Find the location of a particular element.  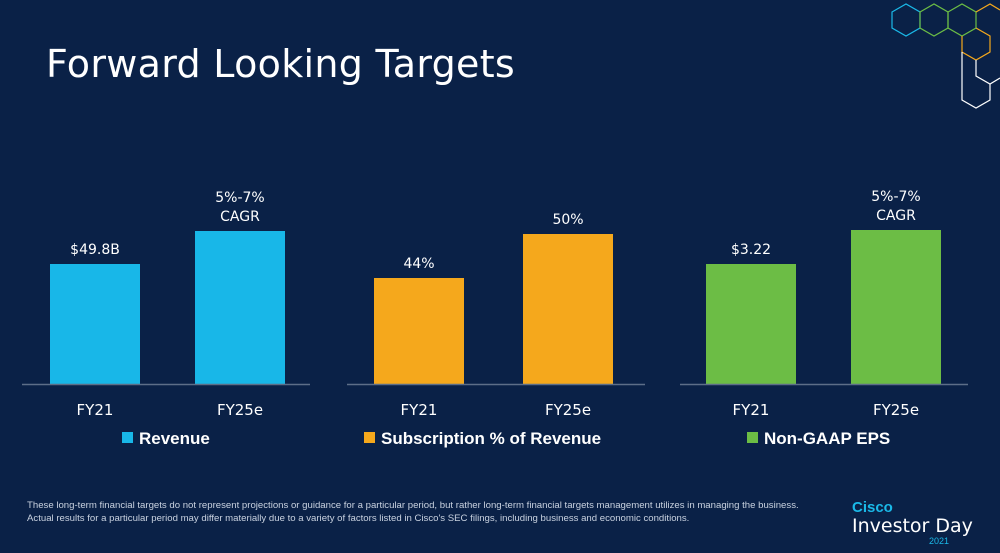

data-label: $3.22 is located at coordinates (751, 250).